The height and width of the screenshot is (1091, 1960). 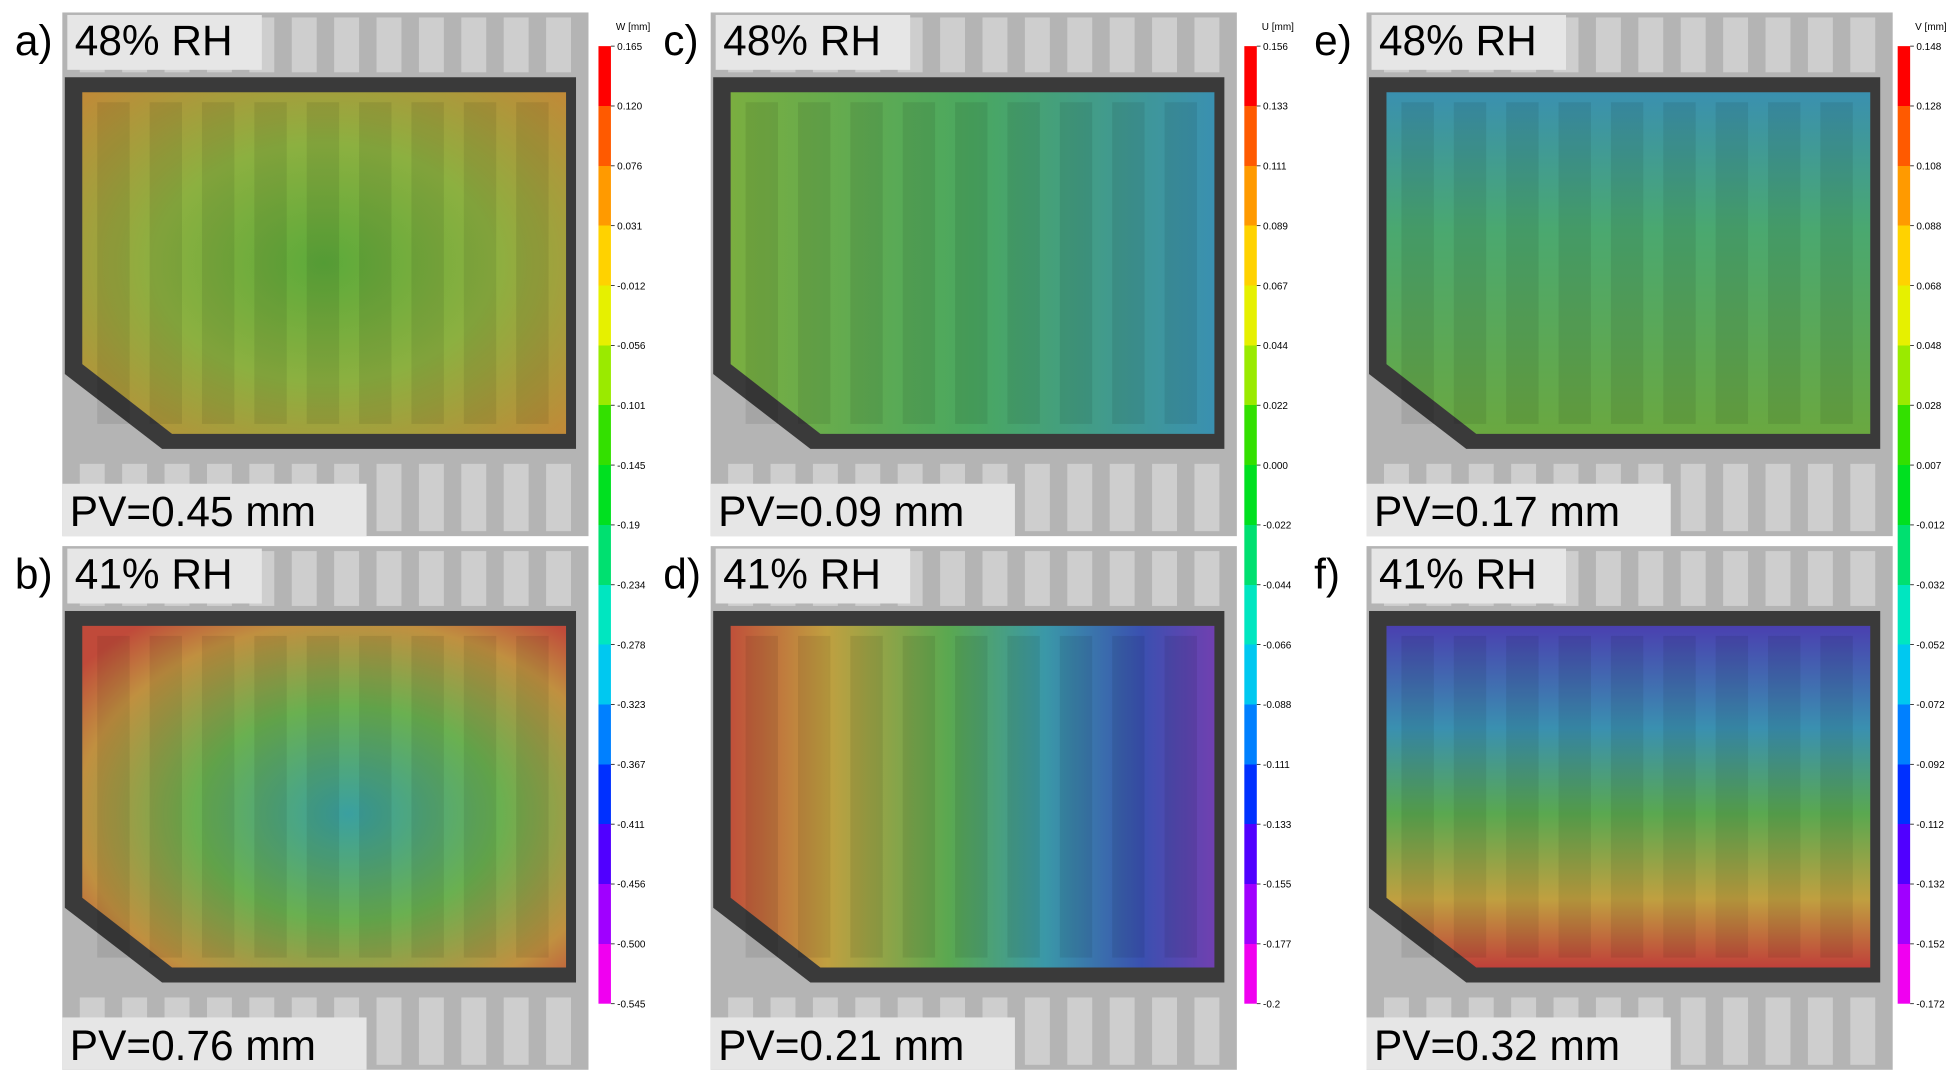 What do you see at coordinates (1928, 346) in the screenshot?
I see `colorbar-tick-label: 0.048` at bounding box center [1928, 346].